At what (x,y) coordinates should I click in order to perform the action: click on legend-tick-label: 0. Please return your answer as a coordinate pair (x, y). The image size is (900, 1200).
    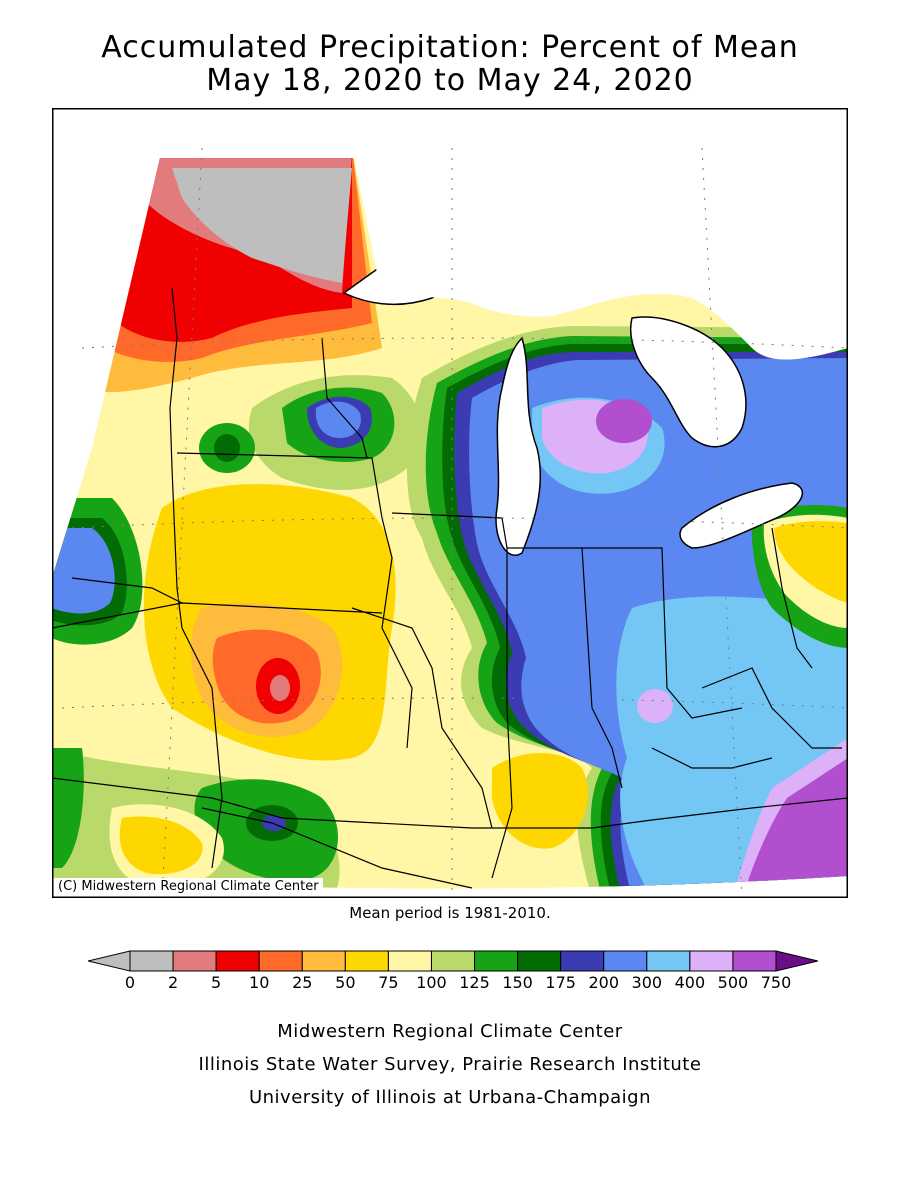
    Looking at the image, I should click on (130, 982).